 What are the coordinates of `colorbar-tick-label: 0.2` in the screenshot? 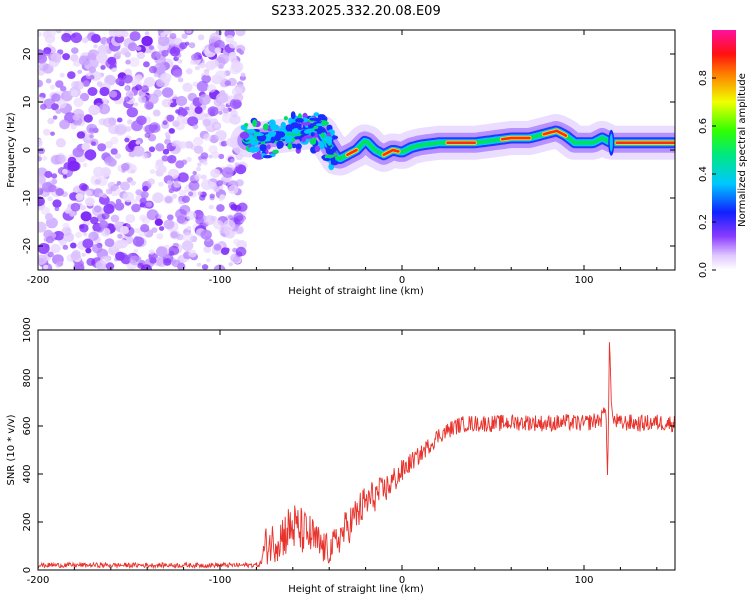 It's located at (703, 222).